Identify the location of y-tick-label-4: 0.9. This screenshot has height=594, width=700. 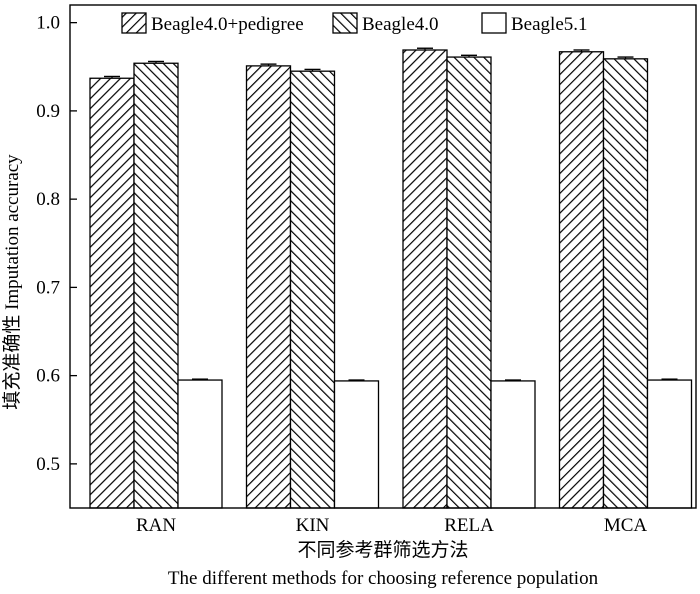
(48, 111).